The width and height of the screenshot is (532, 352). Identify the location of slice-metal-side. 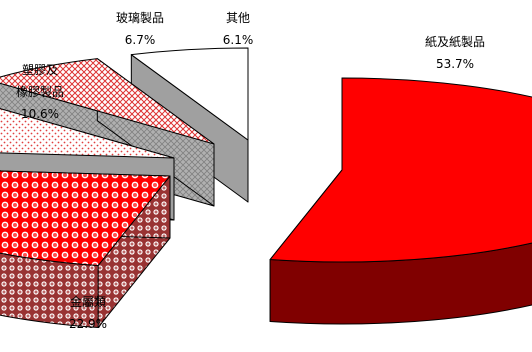
(49, 290).